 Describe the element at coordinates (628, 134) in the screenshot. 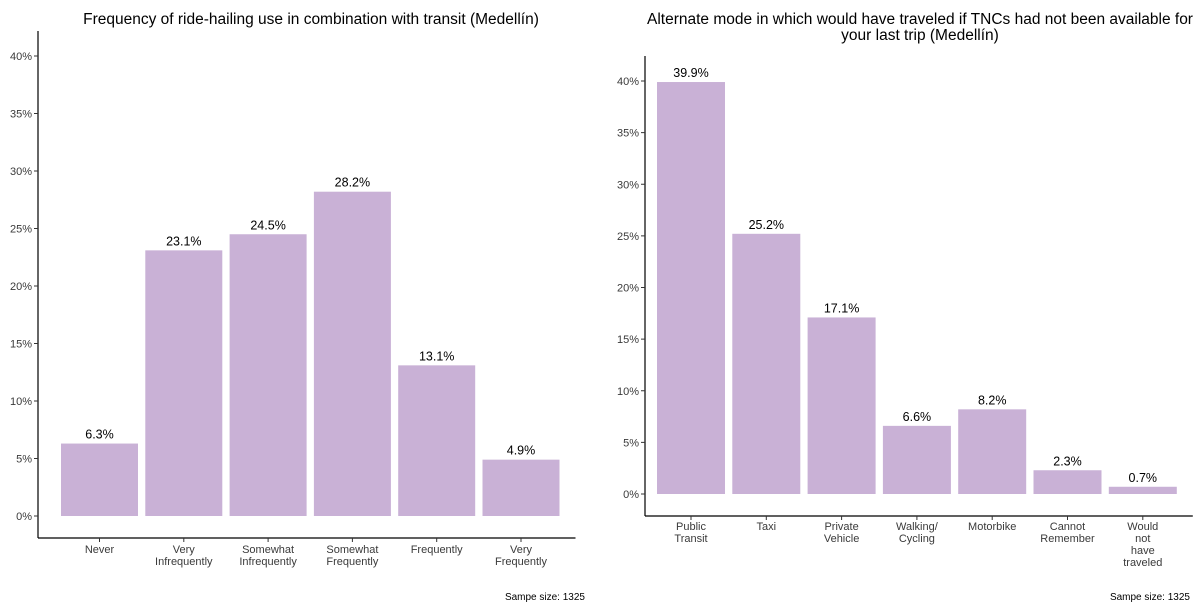

I see `chart-right-y-tick-label: 35%` at that location.